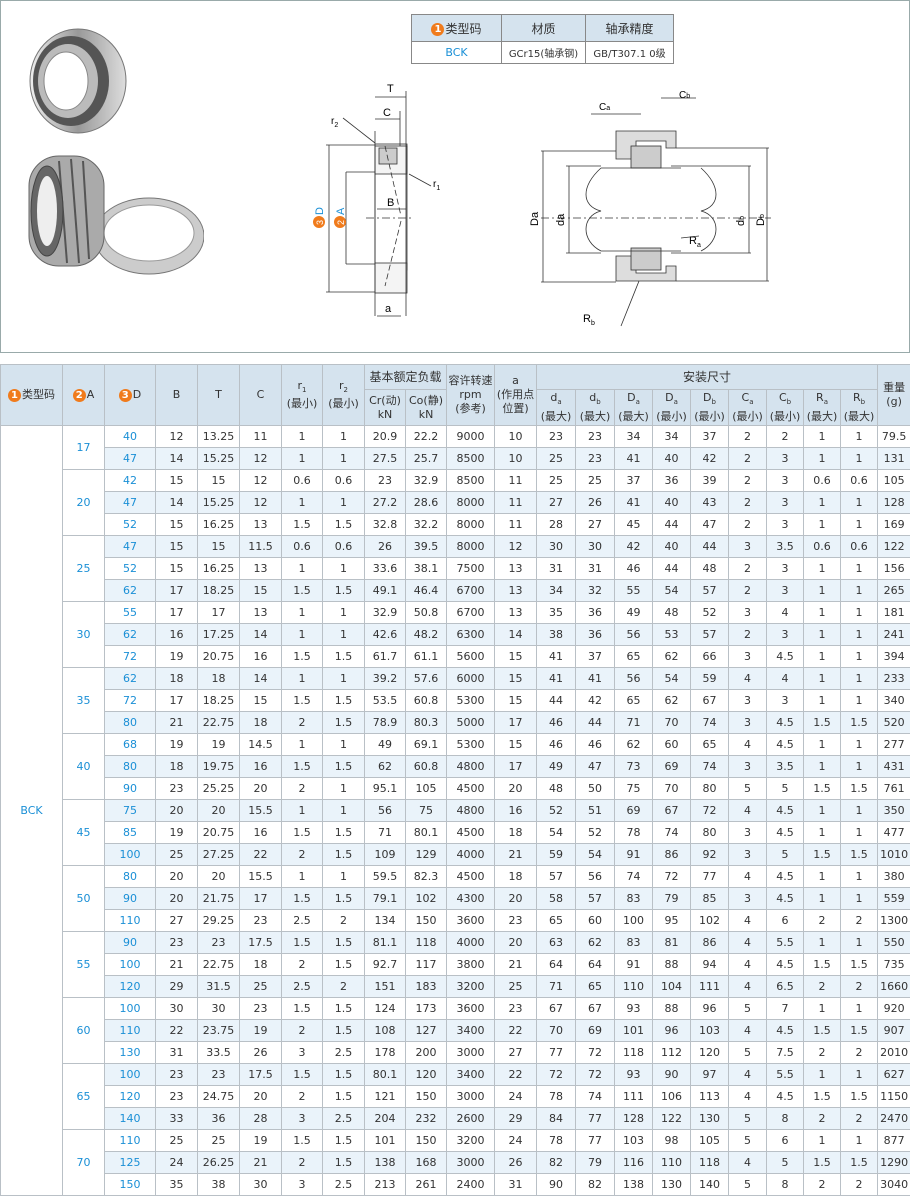 This screenshot has width=910, height=1198. I want to click on value-cell: 3, so click(785, 568).